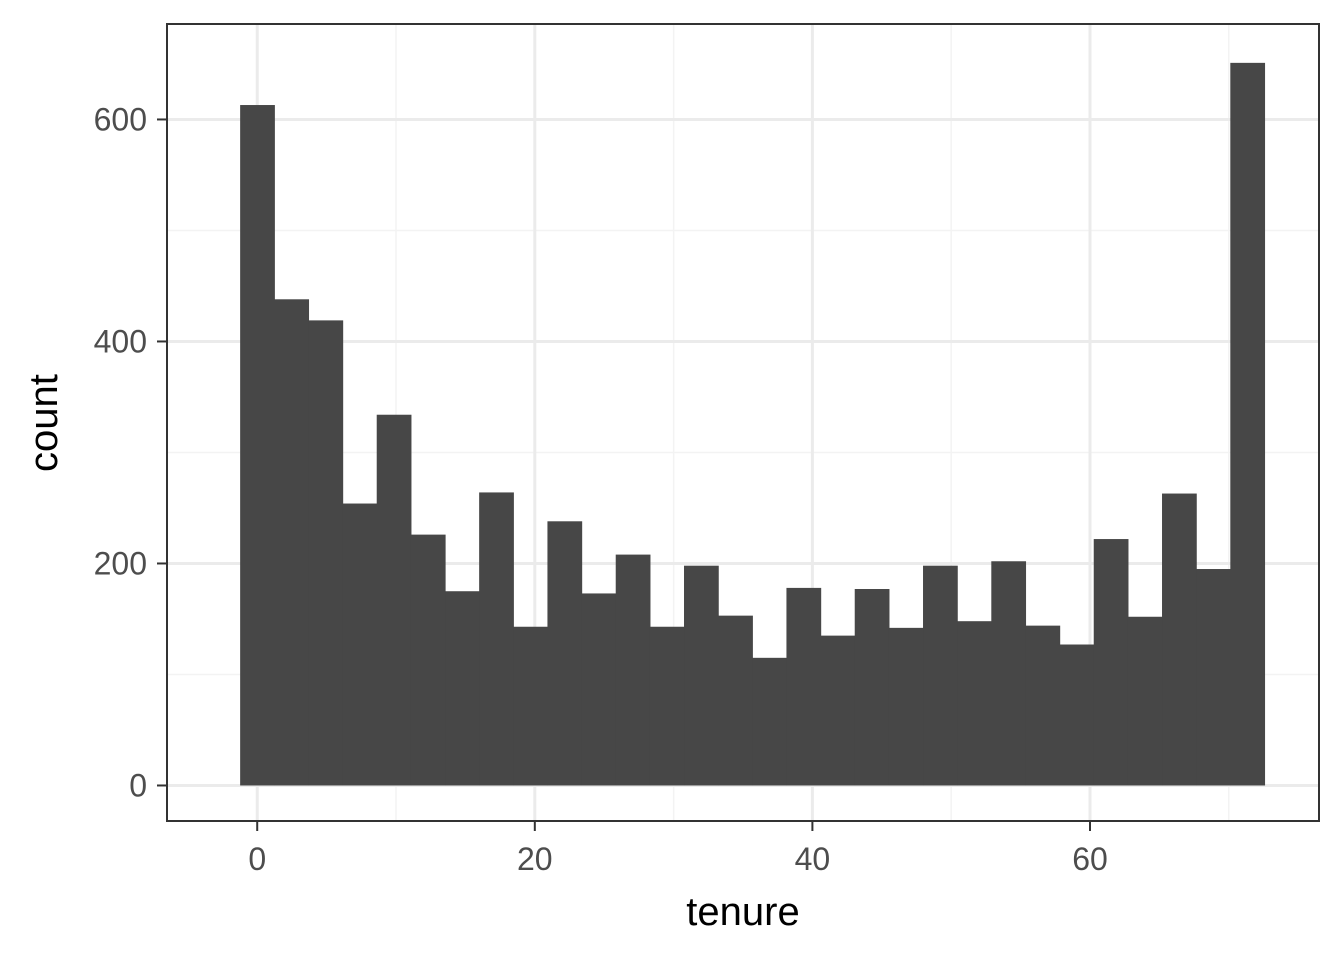 Image resolution: width=1344 pixels, height=960 pixels. Describe the element at coordinates (120, 119) in the screenshot. I see `y-tick-label: 600` at that location.